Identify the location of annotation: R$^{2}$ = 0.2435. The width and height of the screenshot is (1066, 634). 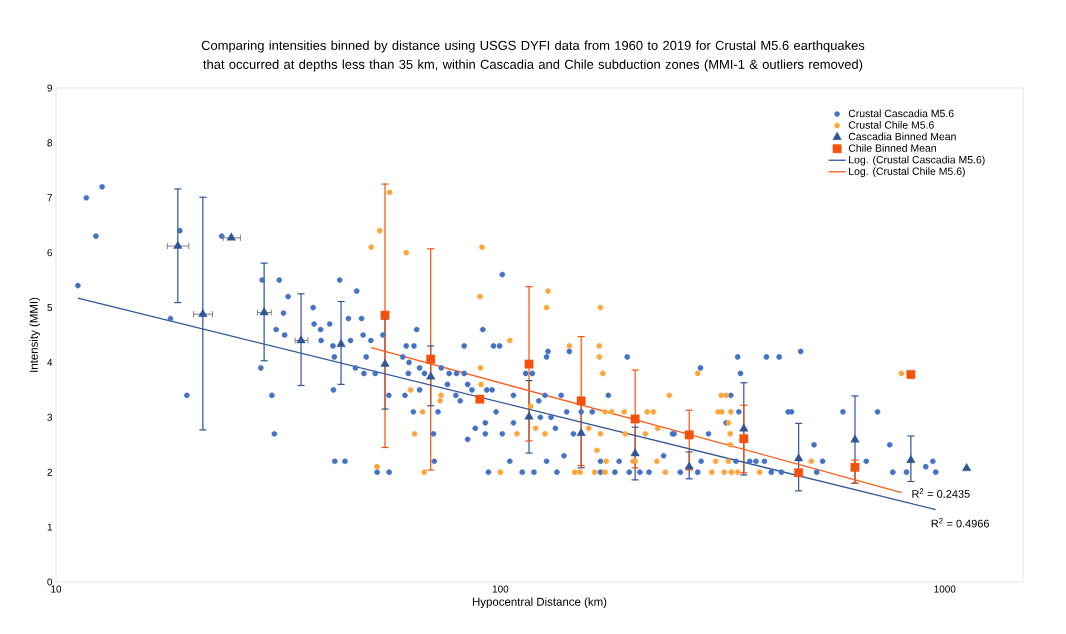
(941, 493).